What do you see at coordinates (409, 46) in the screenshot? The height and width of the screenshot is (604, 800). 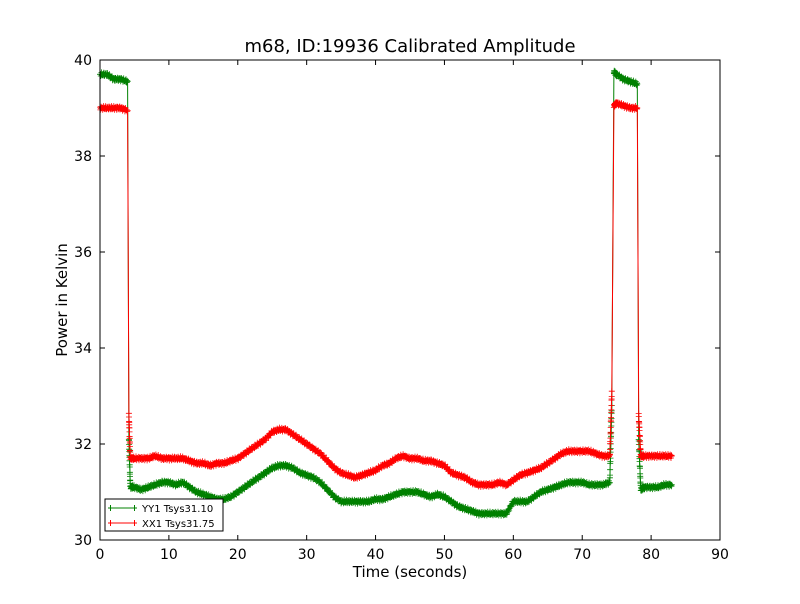 I see `chart-title: m68, ID:19936 Calibrated Amplitude` at bounding box center [409, 46].